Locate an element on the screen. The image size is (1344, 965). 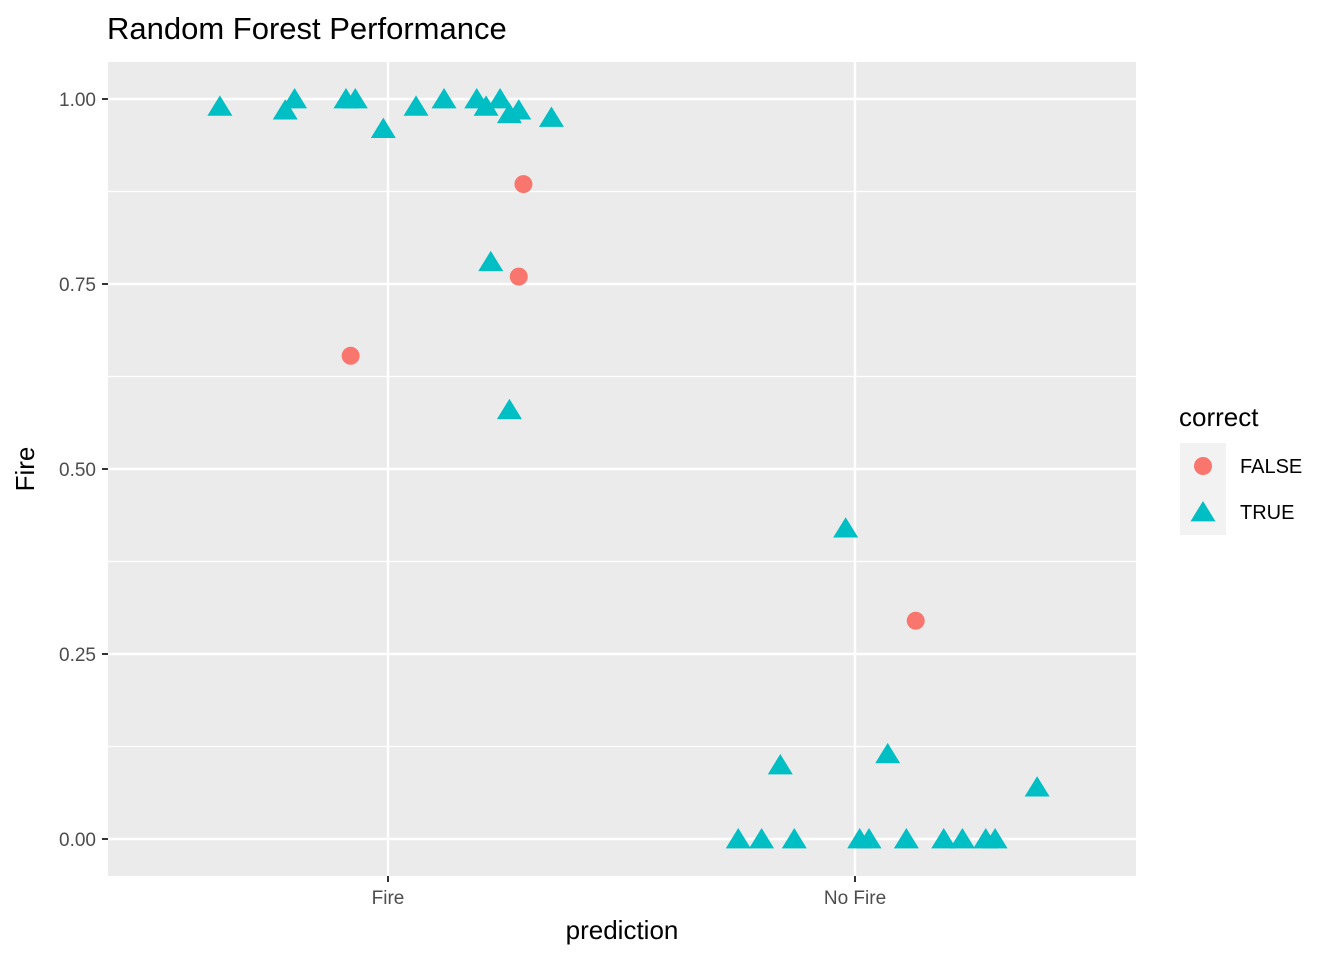
legend-label: TRUE is located at coordinates (1267, 513).